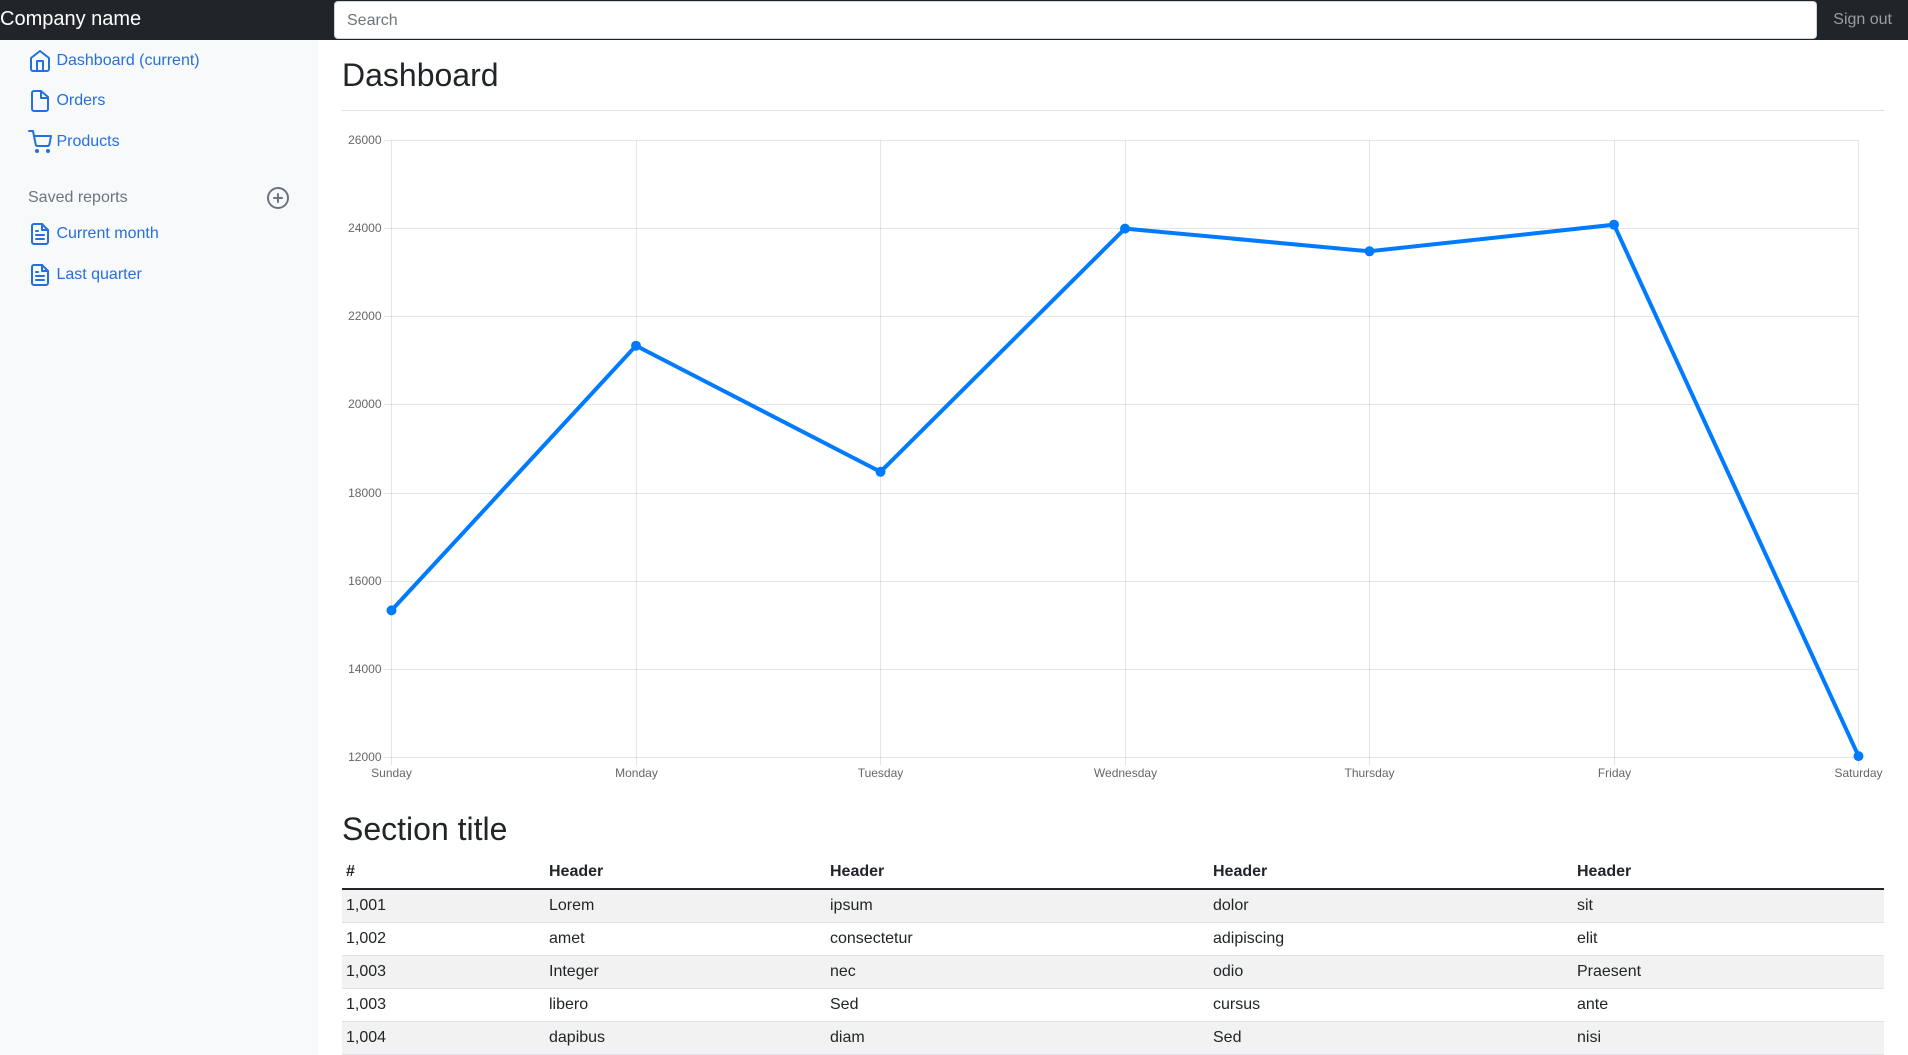 The height and width of the screenshot is (1055, 1908). I want to click on svg-text: Sunday, so click(391, 773).